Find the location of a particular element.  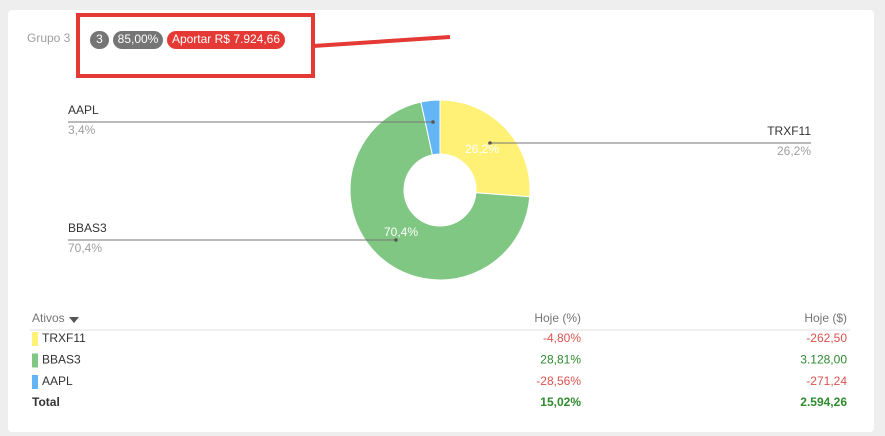

callout-name: BBAS3 is located at coordinates (87, 228).